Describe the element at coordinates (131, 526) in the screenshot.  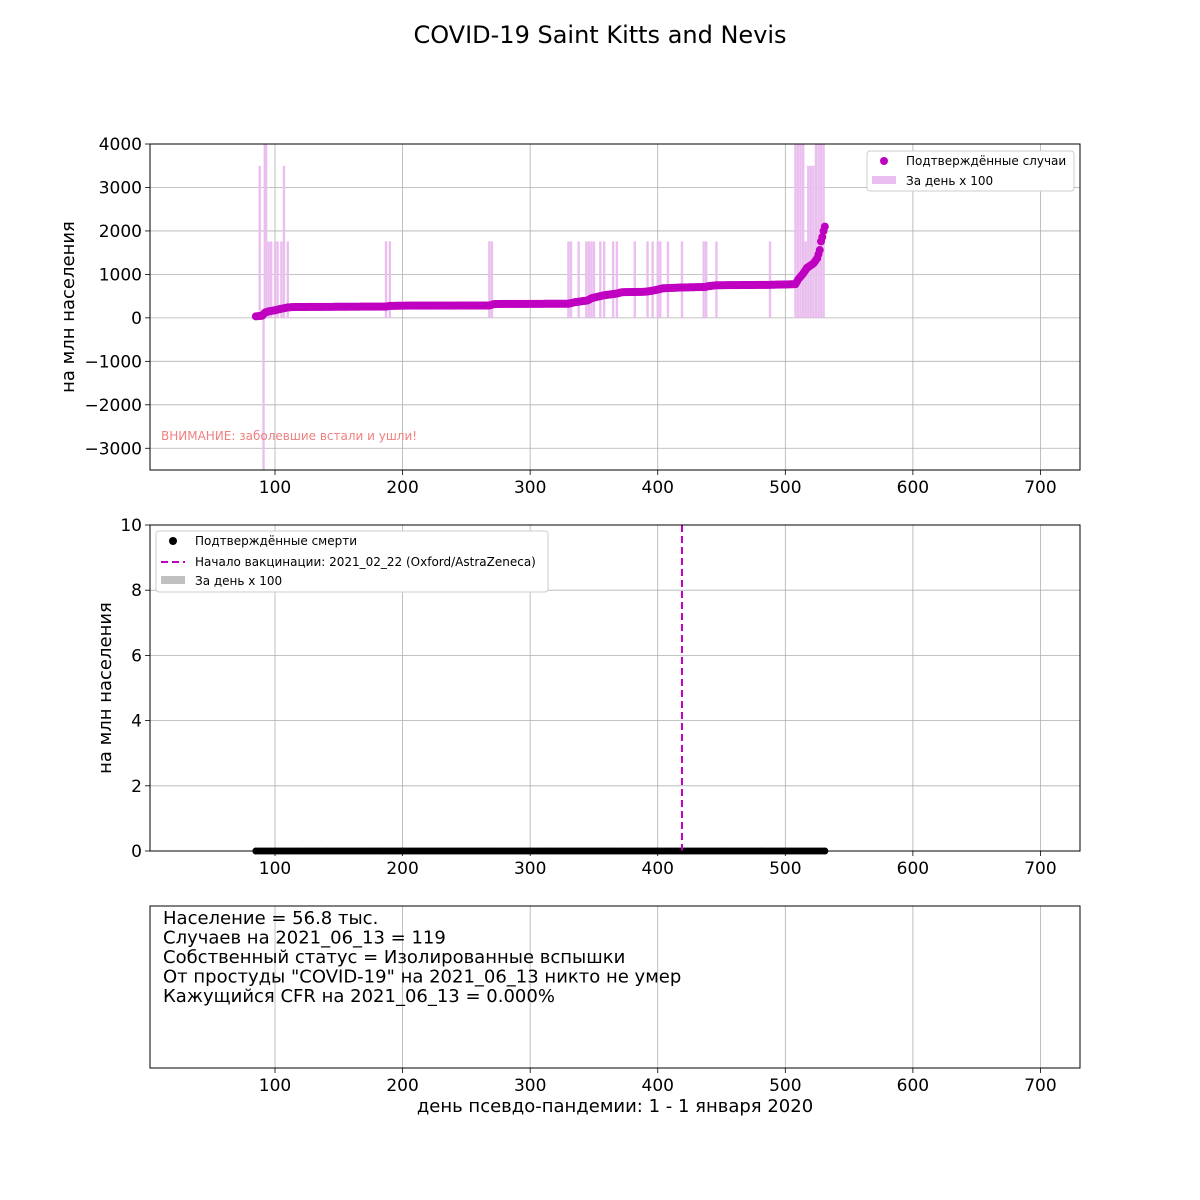
I see `y-tick-label: 10` at that location.